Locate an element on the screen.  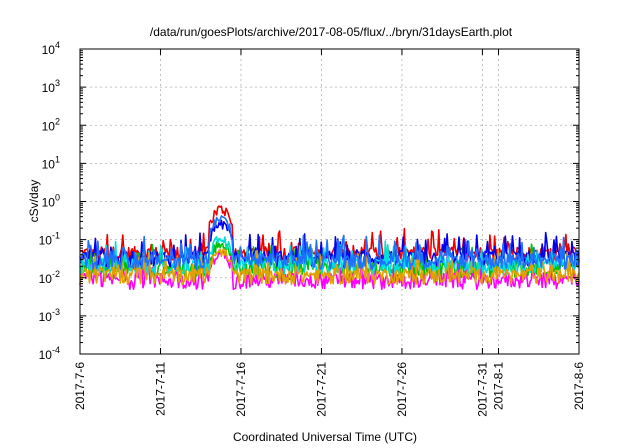
x-tick-label: 2017-8-1 is located at coordinates (499, 386).